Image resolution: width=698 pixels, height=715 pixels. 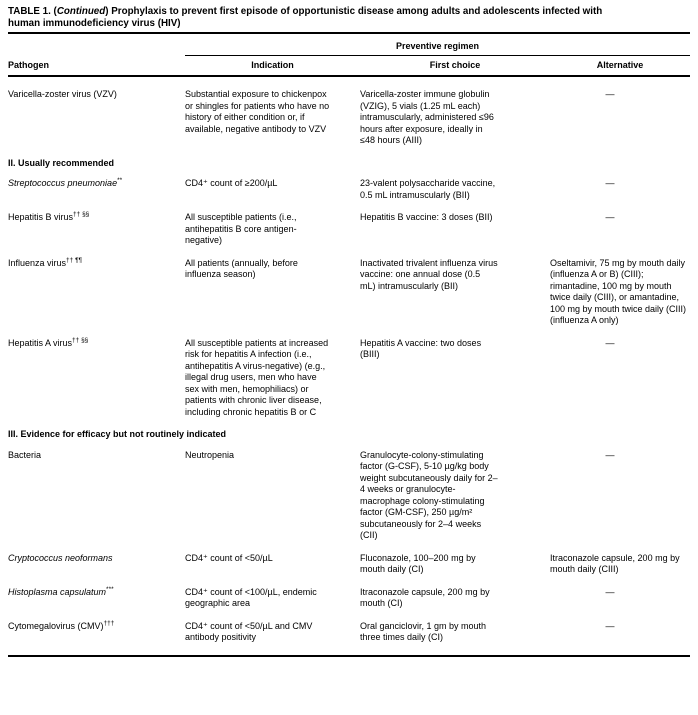 I want to click on header-divider, so click(x=349, y=76).